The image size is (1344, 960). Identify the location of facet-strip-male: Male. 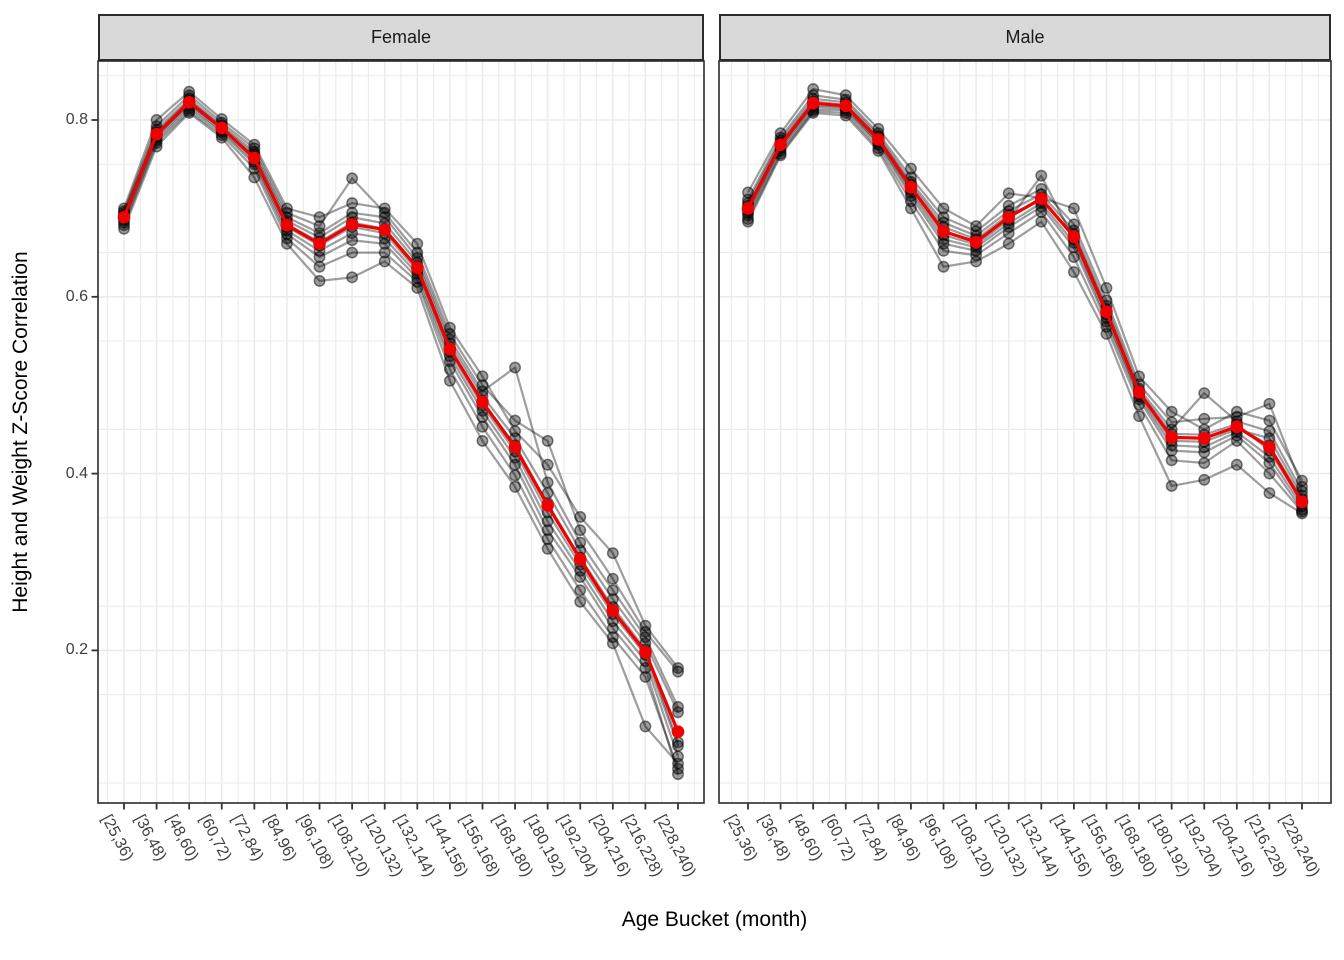
(1025, 37).